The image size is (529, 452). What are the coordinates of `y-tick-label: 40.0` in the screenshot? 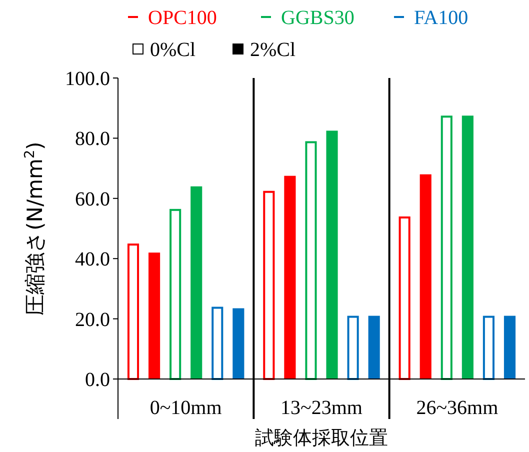 It's located at (92, 259).